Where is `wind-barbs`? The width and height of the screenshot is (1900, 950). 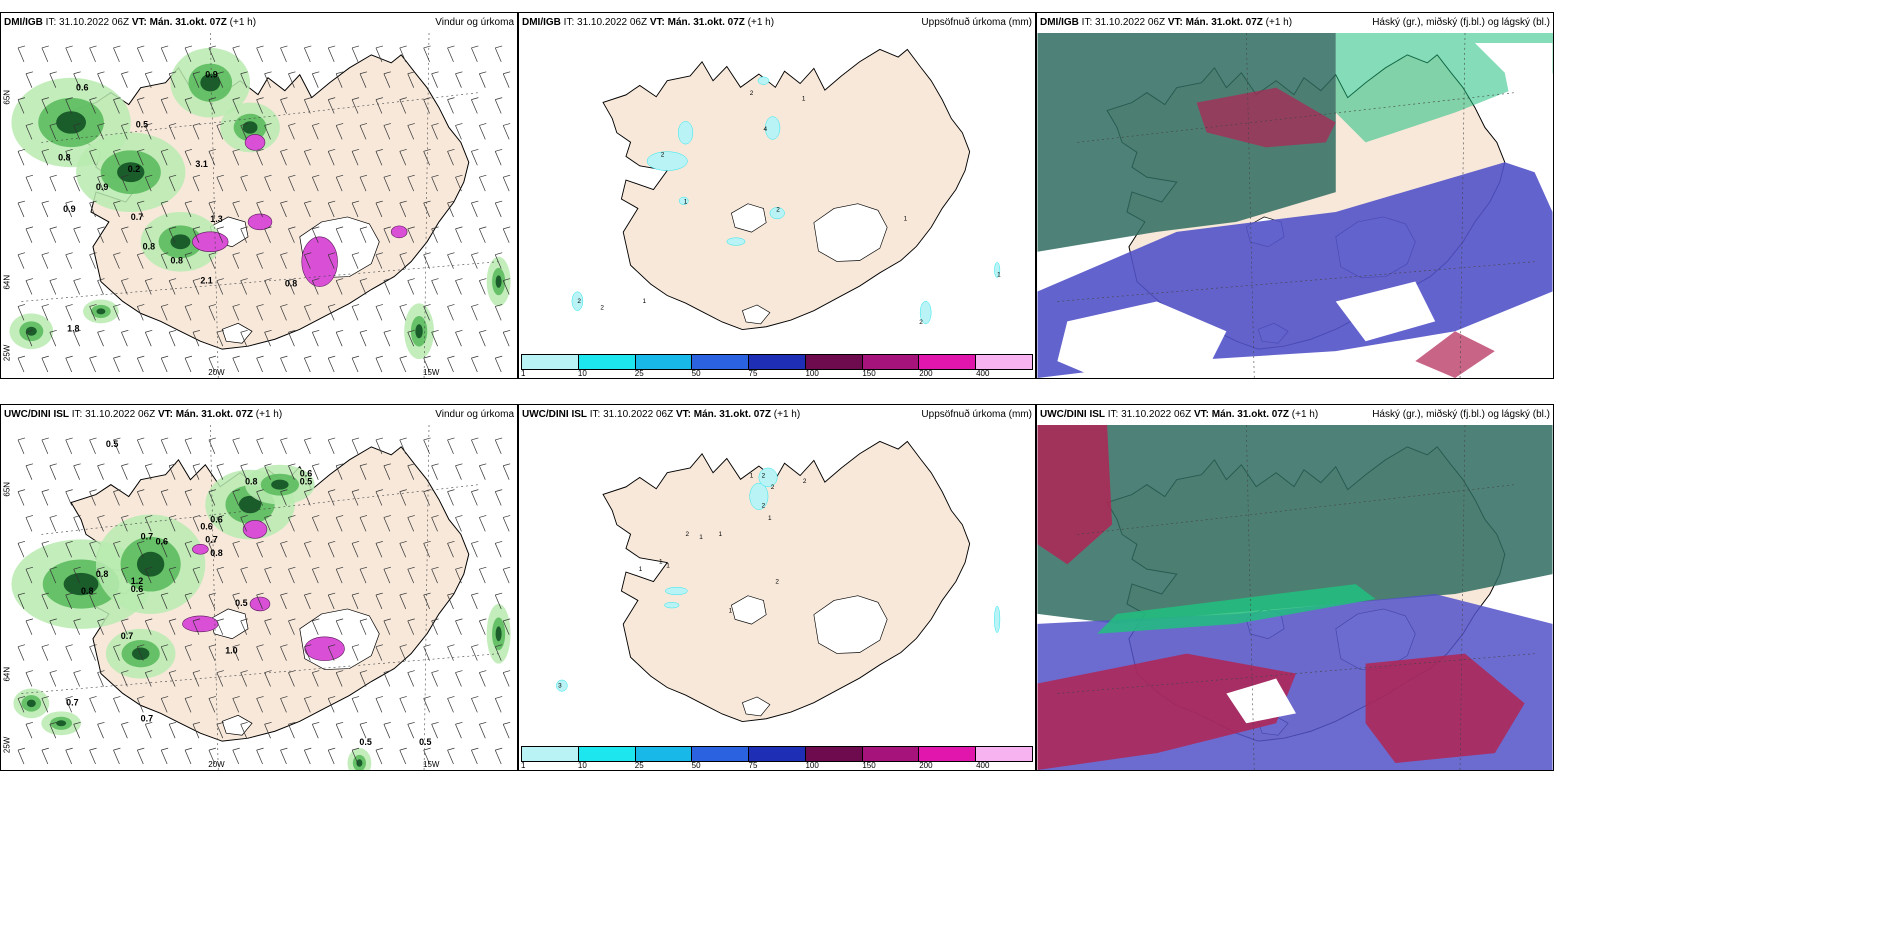 wind-barbs is located at coordinates (264, 601).